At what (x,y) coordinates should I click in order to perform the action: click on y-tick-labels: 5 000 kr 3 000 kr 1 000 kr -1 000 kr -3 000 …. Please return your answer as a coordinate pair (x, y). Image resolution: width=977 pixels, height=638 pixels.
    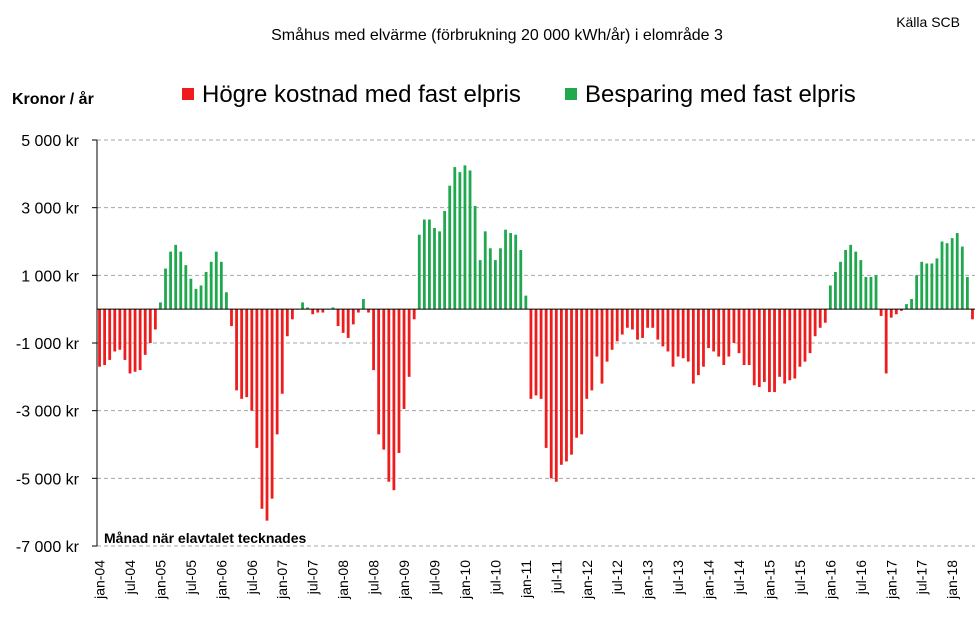
    Looking at the image, I should click on (48, 344).